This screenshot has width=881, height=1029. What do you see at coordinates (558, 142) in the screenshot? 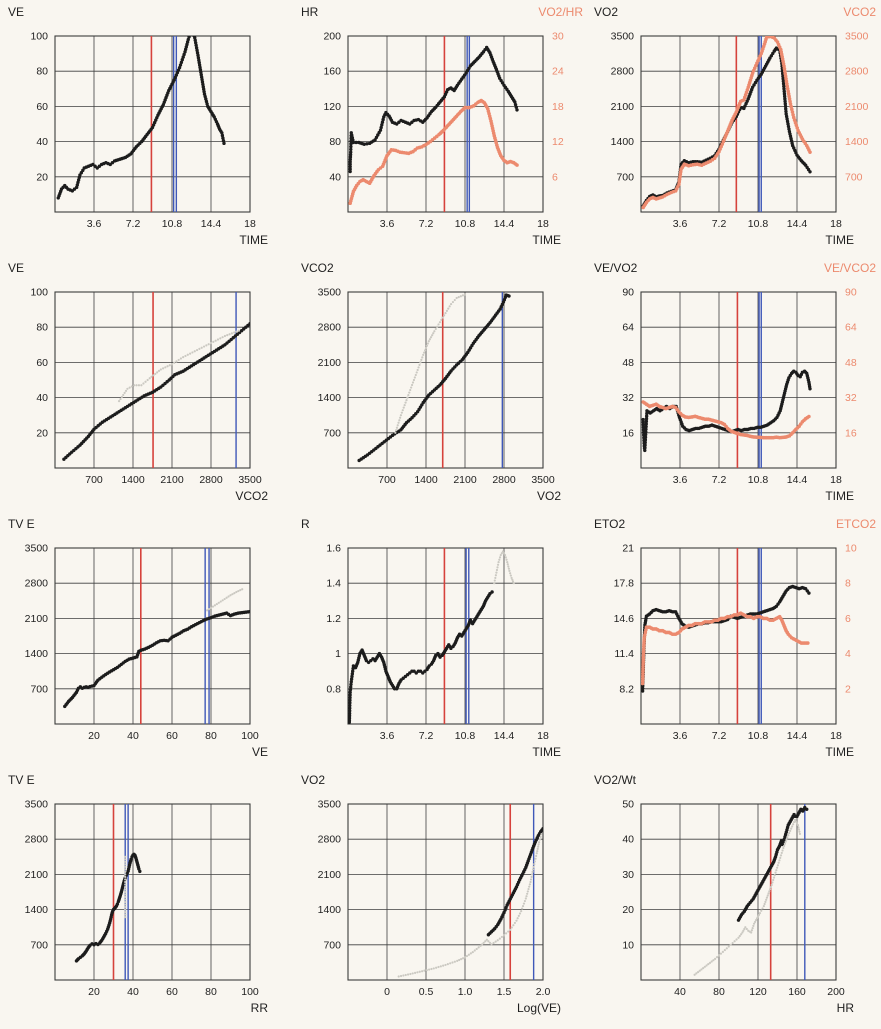
I see `y2-tick-label: 12` at bounding box center [558, 142].